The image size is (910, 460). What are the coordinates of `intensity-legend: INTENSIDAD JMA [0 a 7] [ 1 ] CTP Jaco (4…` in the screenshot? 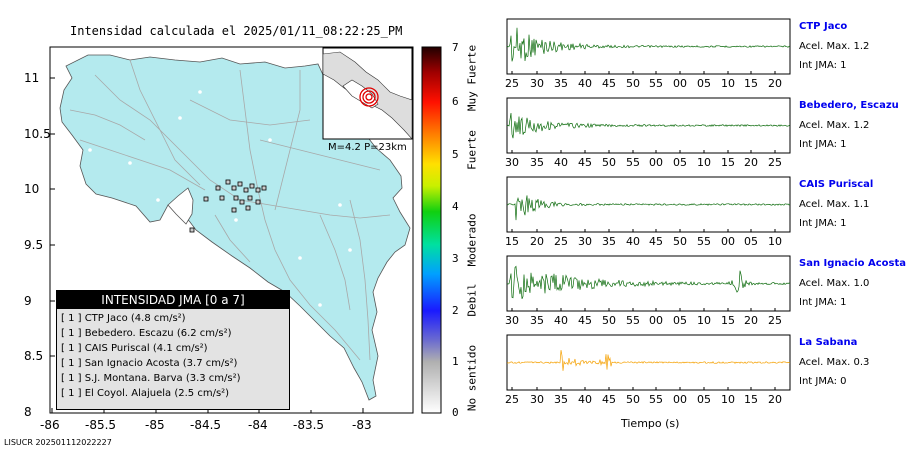 It's located at (173, 350).